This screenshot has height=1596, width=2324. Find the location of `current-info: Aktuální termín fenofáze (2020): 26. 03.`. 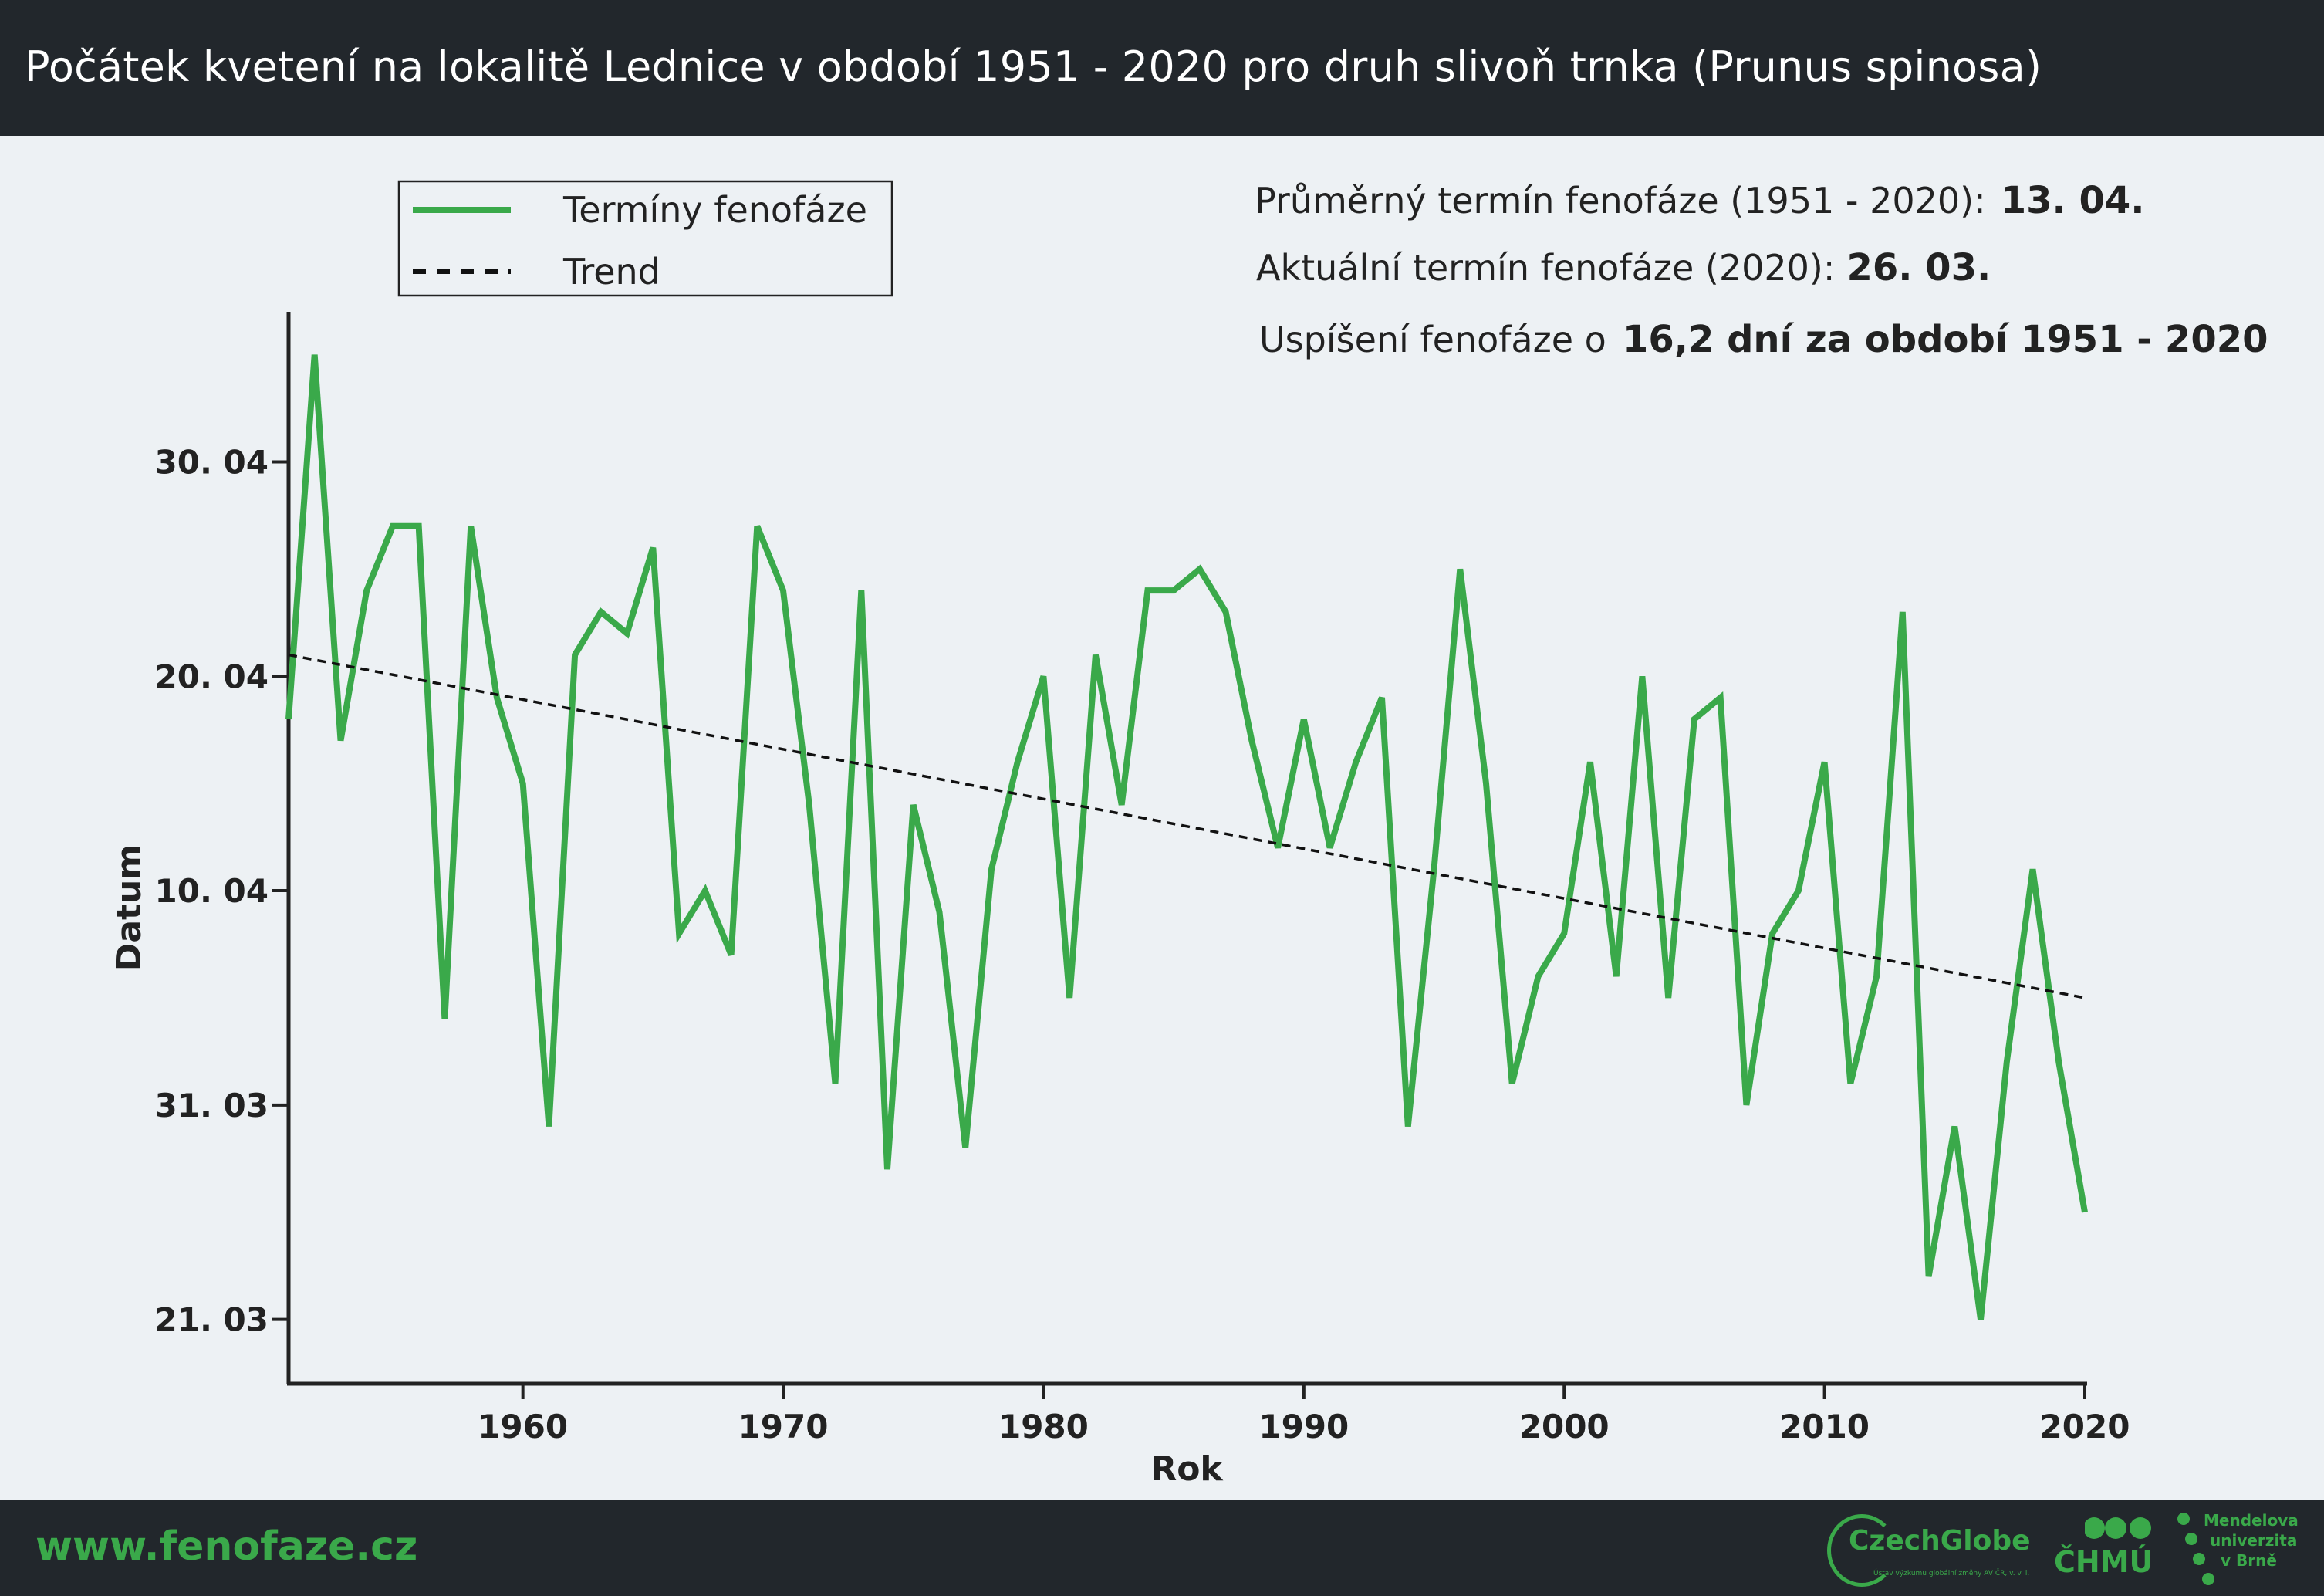

current-info: Aktuální termín fenofáze (2020): 26. 03. is located at coordinates (1623, 268).